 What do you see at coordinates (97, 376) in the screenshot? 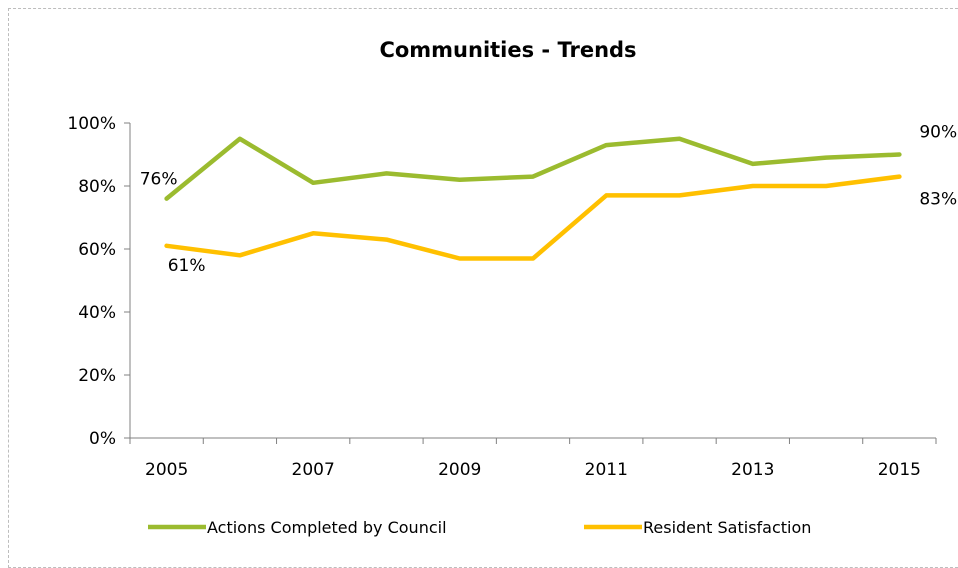
I see `y-tick-label: 20%` at bounding box center [97, 376].